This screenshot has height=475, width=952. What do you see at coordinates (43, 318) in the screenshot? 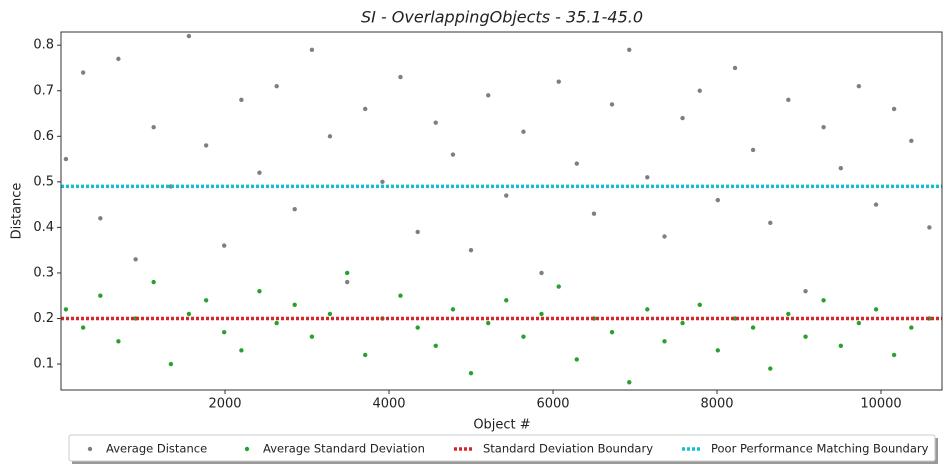
I see `y-tick-label: 0.2` at bounding box center [43, 318].